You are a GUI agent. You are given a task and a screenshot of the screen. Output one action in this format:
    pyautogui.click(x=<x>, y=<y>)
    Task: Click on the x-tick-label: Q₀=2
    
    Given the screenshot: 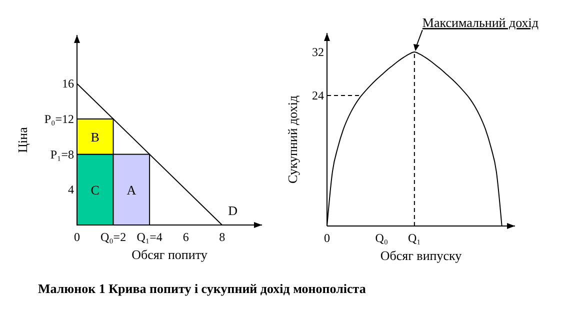 What is the action you would take?
    pyautogui.click(x=113, y=237)
    